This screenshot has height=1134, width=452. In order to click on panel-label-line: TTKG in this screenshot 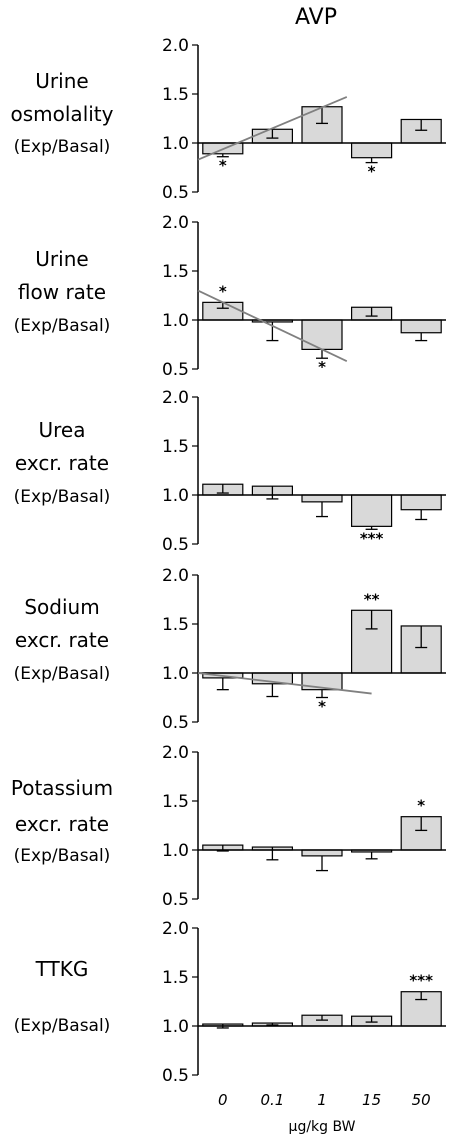, I will do `click(62, 969)`.